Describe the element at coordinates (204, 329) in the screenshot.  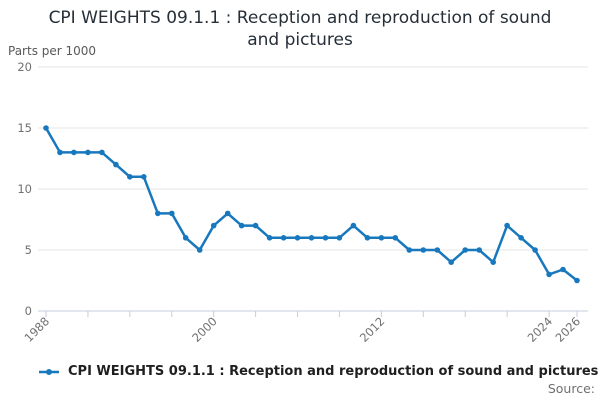
I see `x-tick-label: 2000` at that location.